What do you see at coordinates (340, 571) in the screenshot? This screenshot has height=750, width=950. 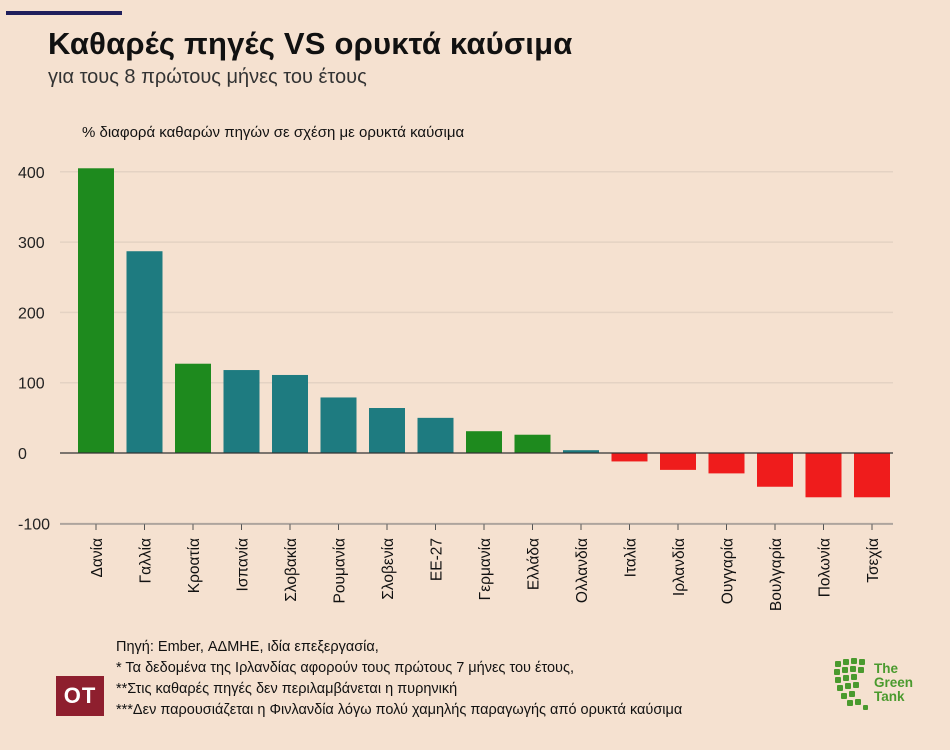 I see `x-tick-label: Ρουμανία` at bounding box center [340, 571].